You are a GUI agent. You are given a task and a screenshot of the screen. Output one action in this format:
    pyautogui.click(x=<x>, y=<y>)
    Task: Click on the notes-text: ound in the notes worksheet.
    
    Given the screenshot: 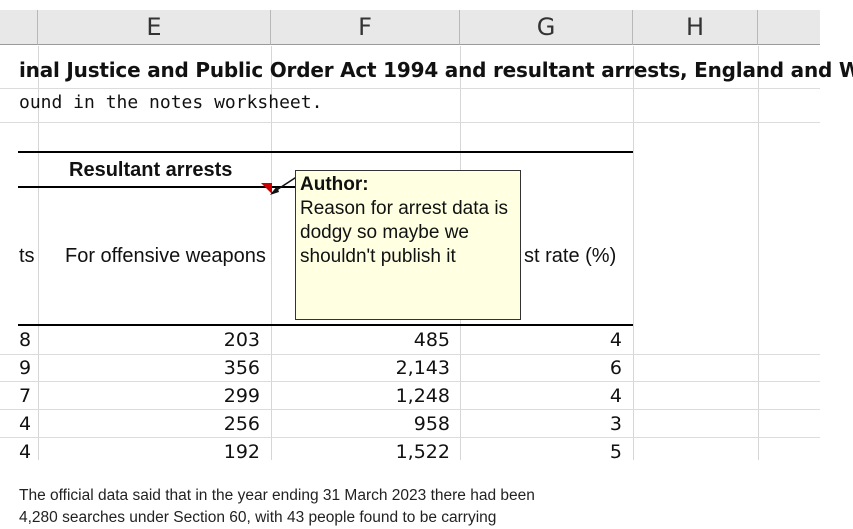 What is the action you would take?
    pyautogui.click(x=171, y=102)
    